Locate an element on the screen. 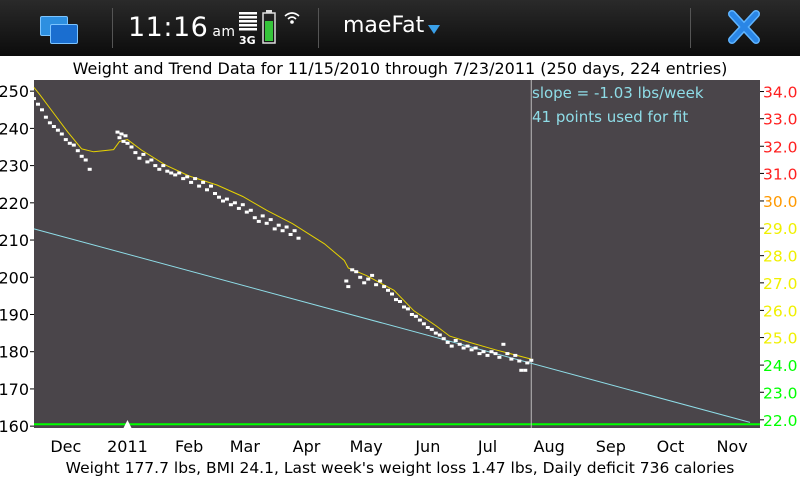  bmi-tick-label: 23.0 is located at coordinates (780, 393).